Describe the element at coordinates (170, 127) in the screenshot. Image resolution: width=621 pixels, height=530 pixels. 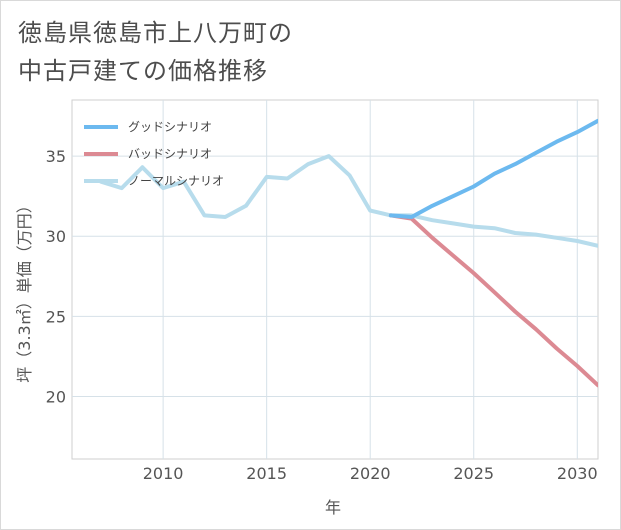
I see `good-scenario-legend-label: グッドシナリオ` at that location.